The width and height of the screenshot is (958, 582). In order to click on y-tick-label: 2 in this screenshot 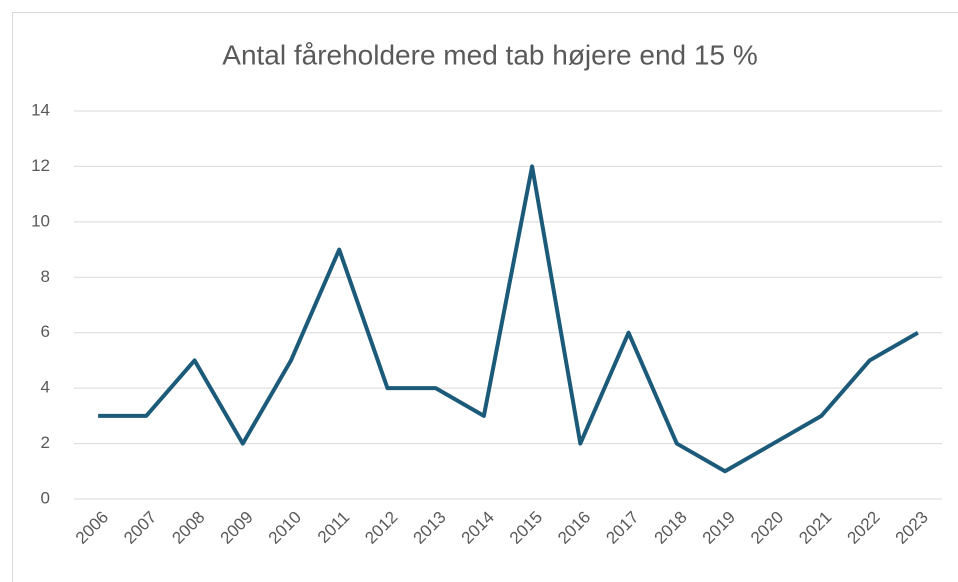, I will do `click(45, 442)`.